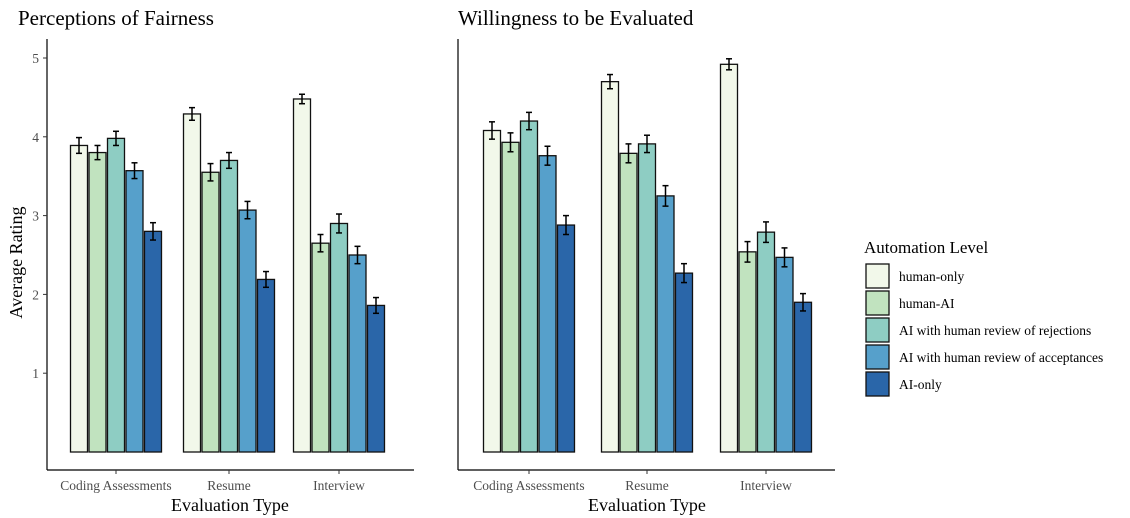  I want to click on y-tick-label: 4, so click(35, 137).